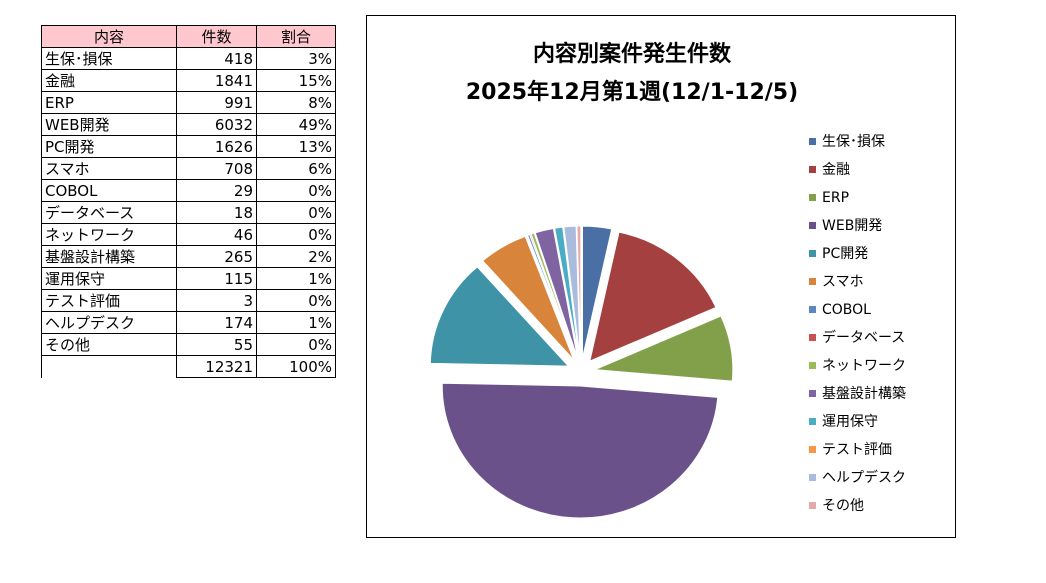 Image resolution: width=1046 pixels, height=583 pixels. I want to click on row-label: ネットワーク, so click(109, 234).